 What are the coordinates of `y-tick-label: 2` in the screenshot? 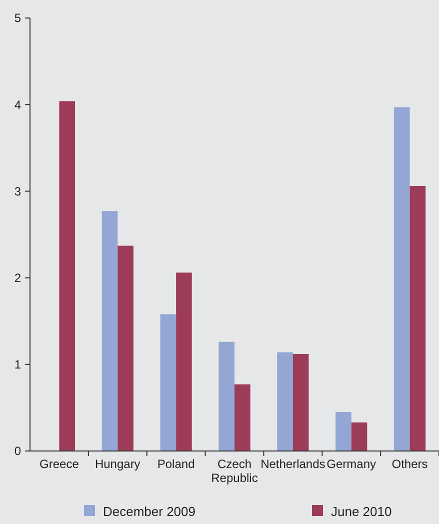 It's located at (18, 278).